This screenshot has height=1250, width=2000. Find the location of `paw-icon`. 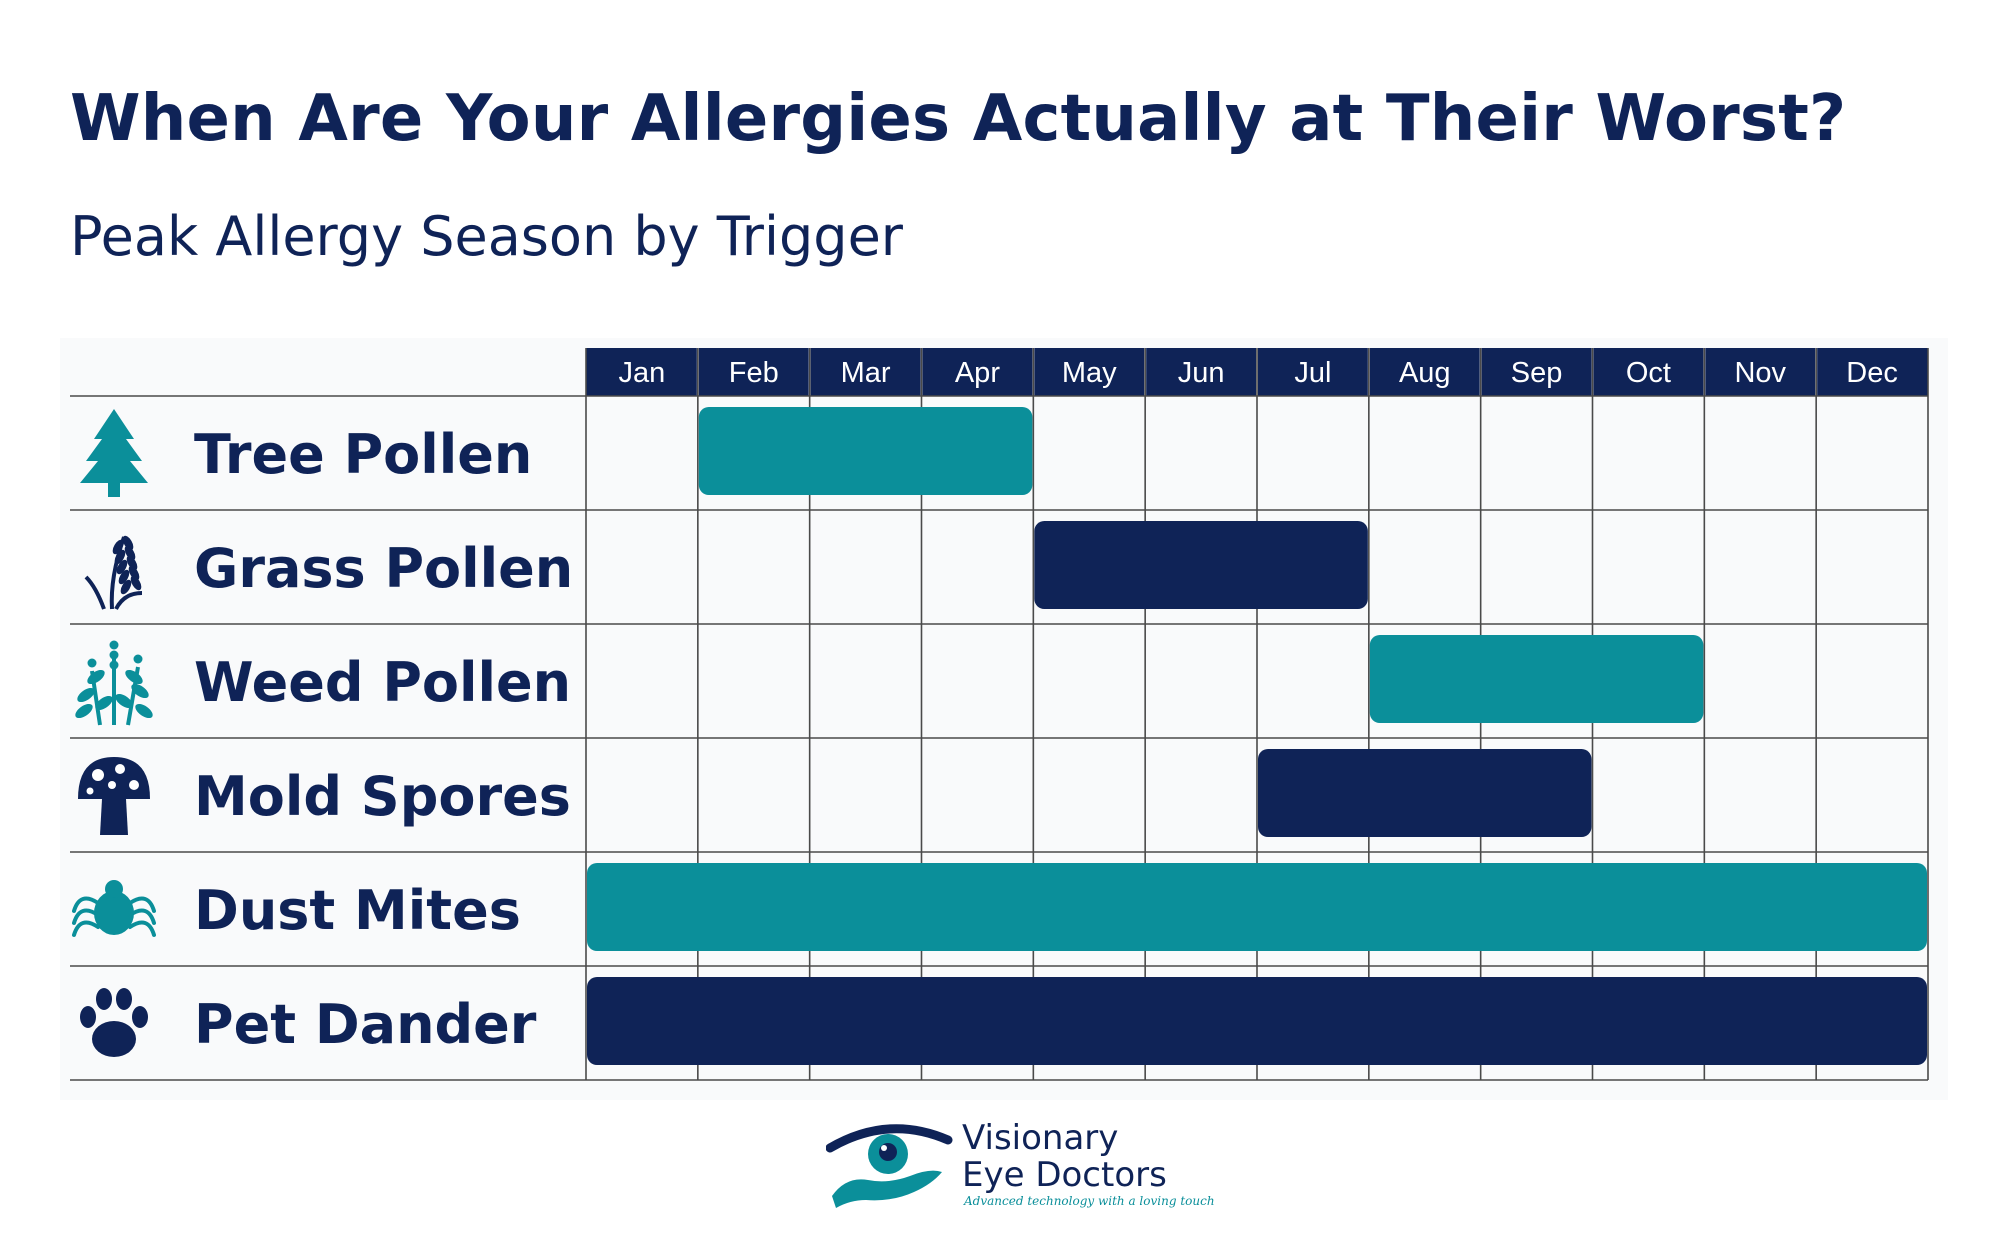

paw-icon is located at coordinates (114, 1022).